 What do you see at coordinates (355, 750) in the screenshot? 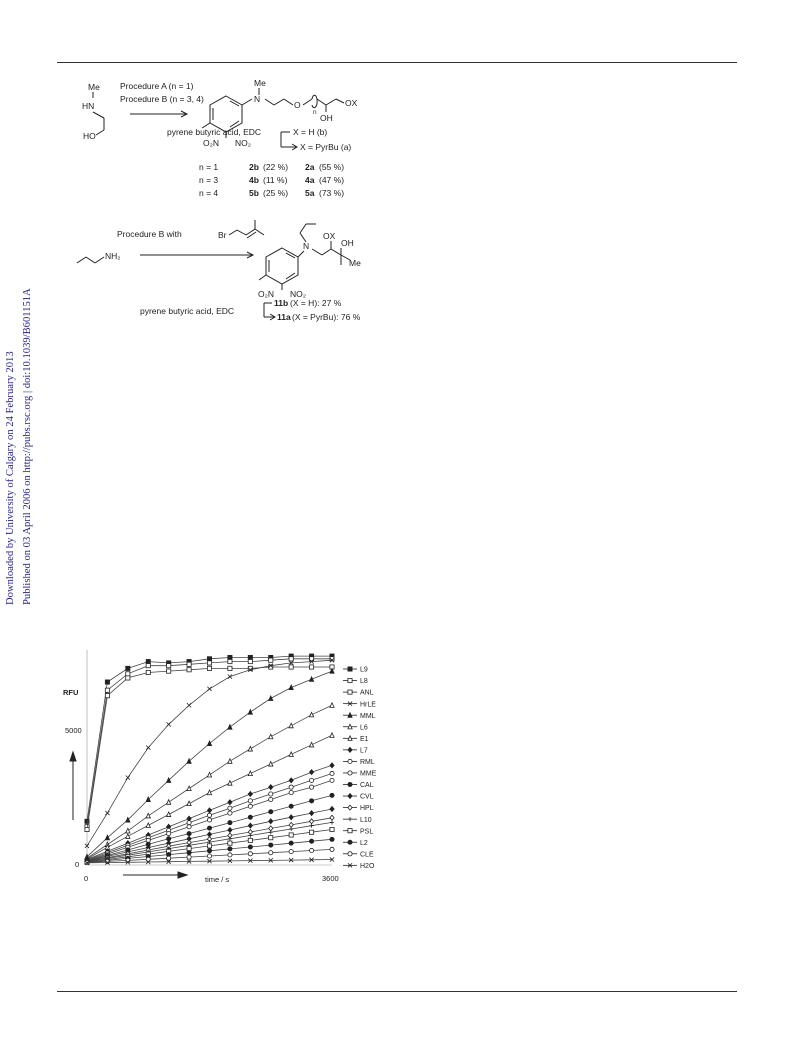
I see `legend-item-l7: L7` at bounding box center [355, 750].